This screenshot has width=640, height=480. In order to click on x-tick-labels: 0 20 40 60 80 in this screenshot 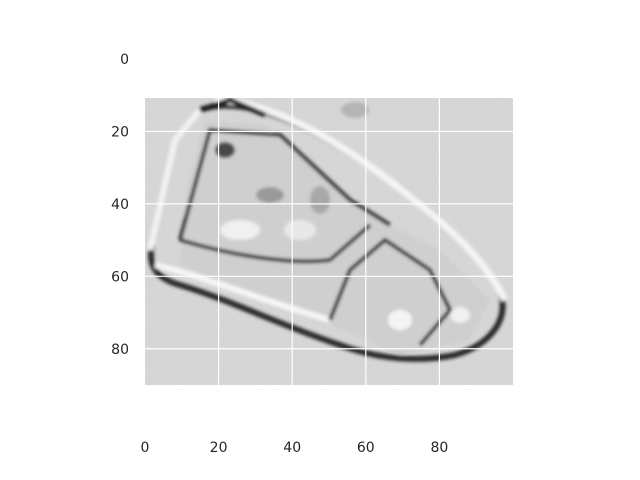, I will do `click(295, 448)`.